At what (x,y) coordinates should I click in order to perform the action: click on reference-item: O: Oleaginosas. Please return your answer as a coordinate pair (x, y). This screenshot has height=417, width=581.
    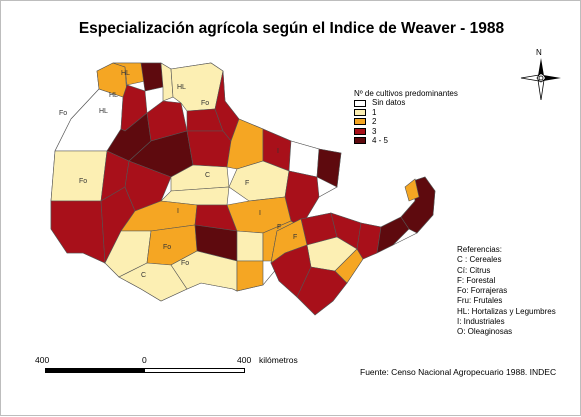
    Looking at the image, I should click on (485, 332).